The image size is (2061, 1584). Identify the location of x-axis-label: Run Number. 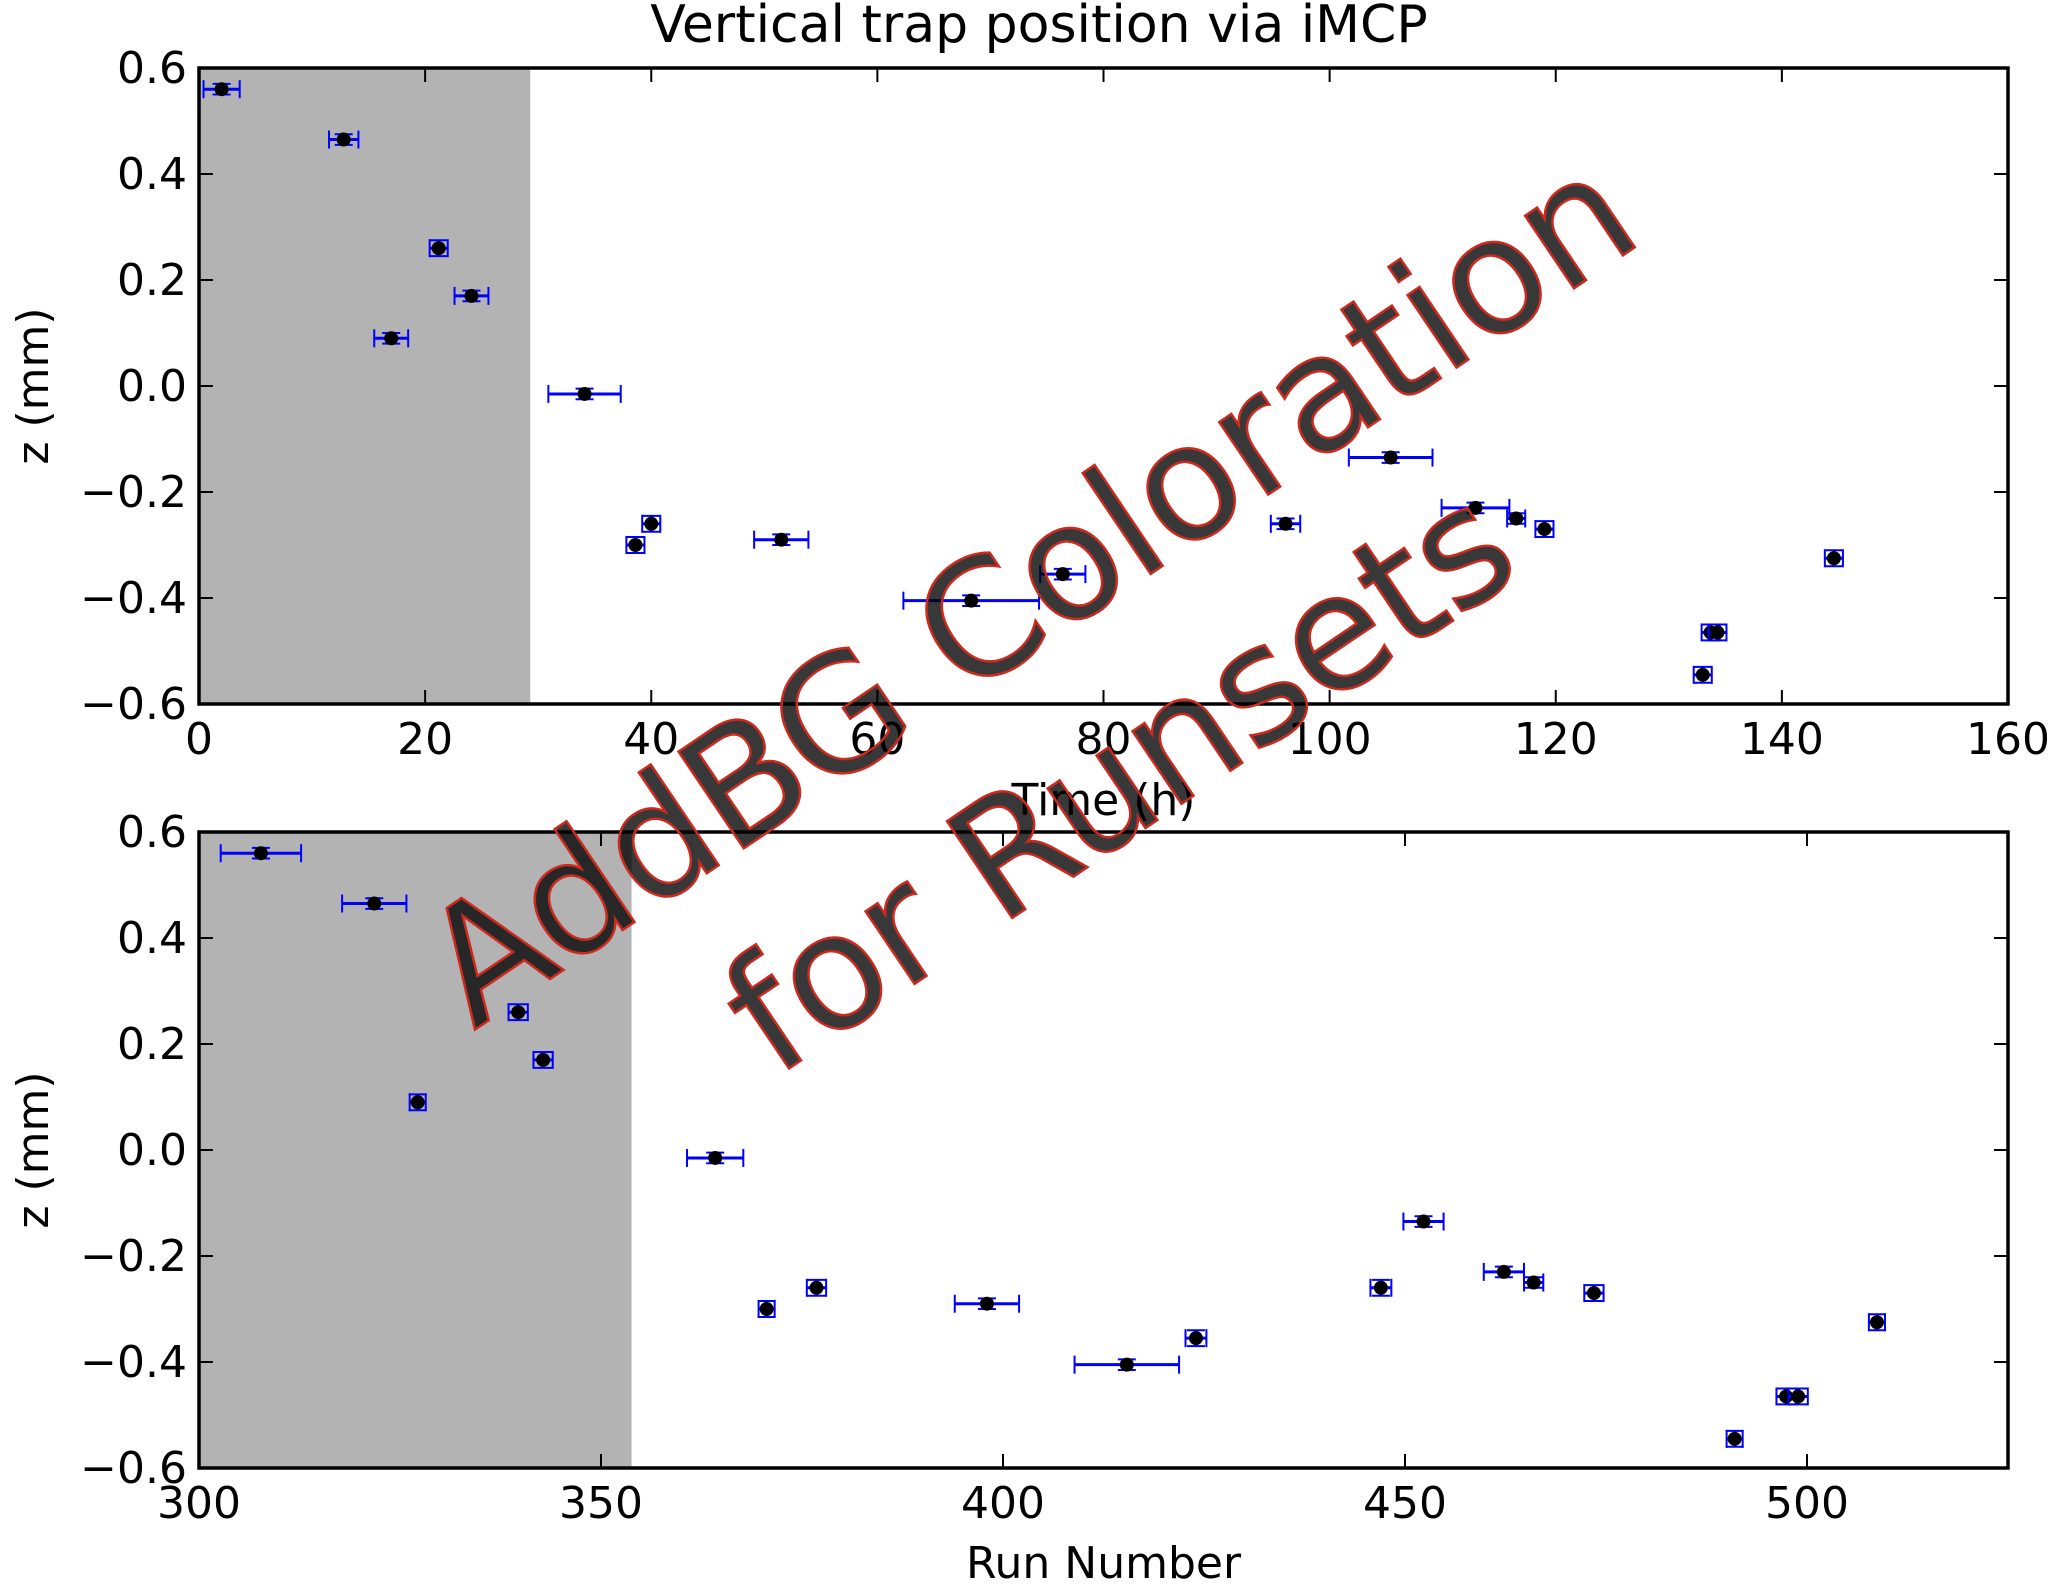
(1104, 1561).